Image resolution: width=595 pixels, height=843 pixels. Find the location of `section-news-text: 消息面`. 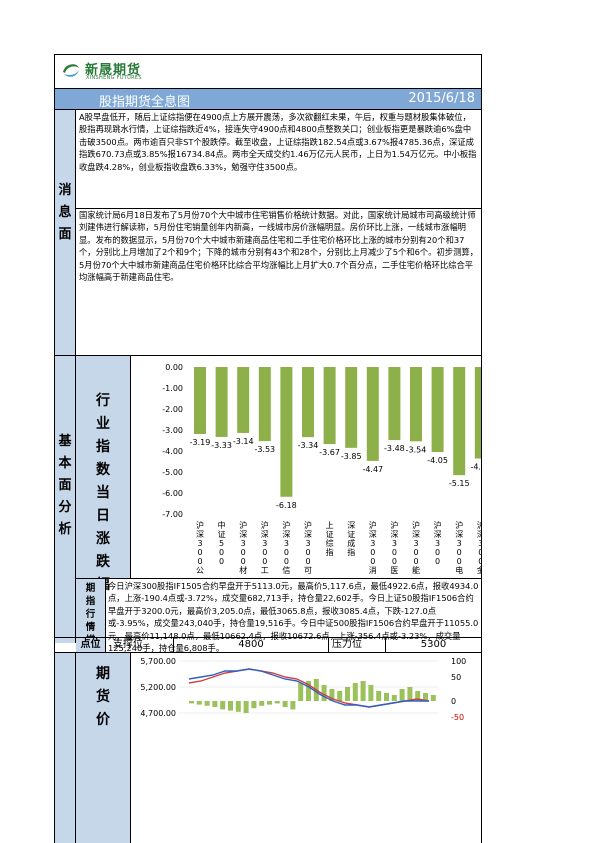

section-news-text: 消息面 is located at coordinates (65, 212).